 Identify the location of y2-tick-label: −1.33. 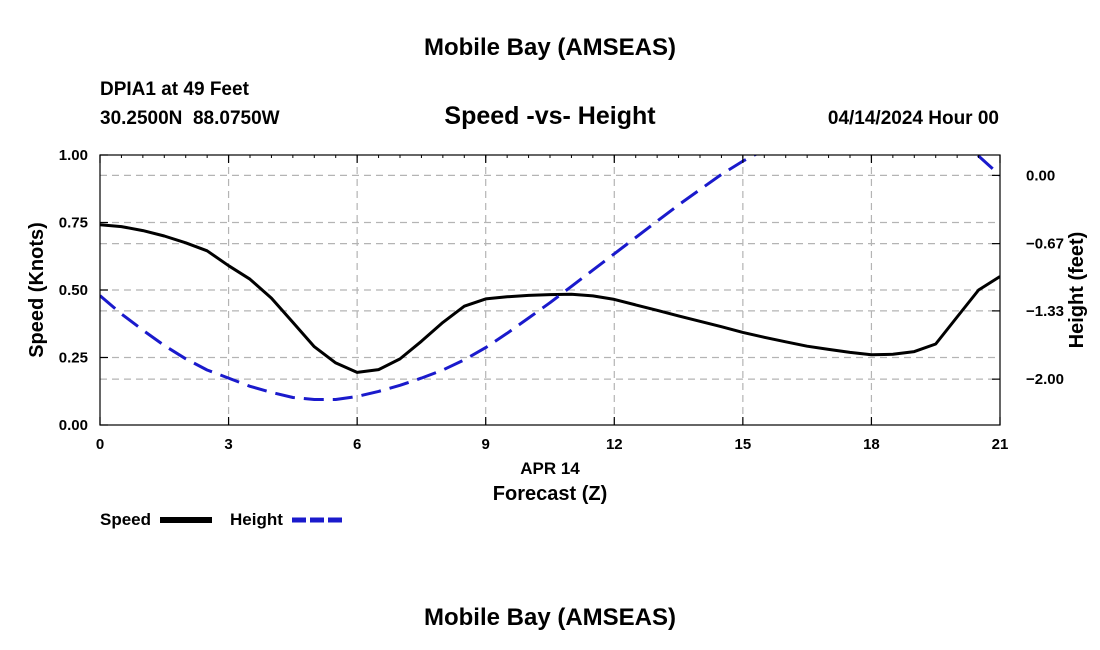
(1045, 311).